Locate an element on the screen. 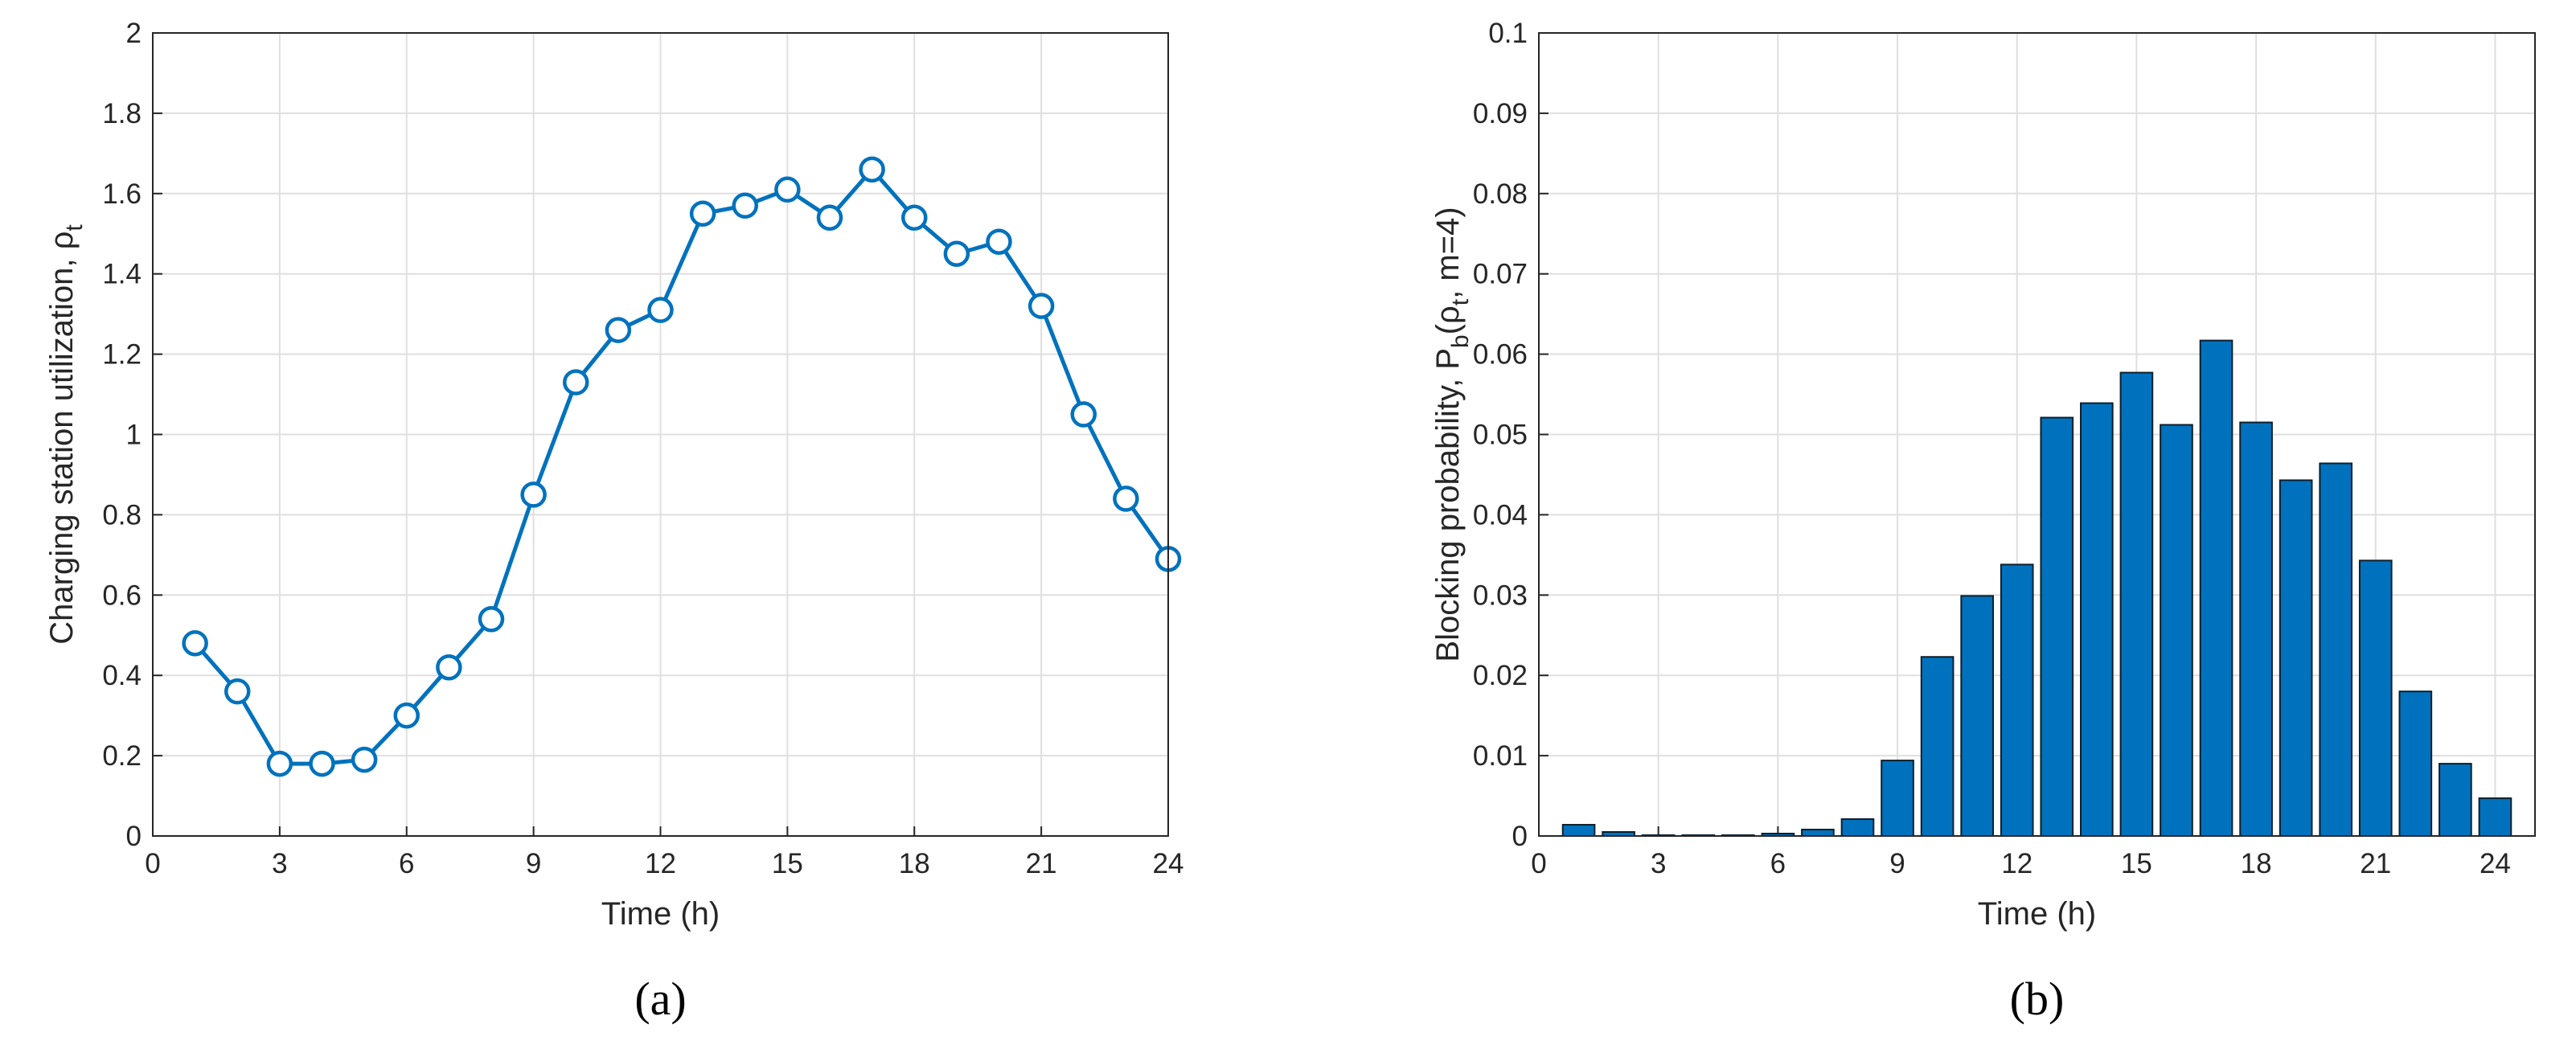 The height and width of the screenshot is (1049, 2576). y-tick-label: 1.8 is located at coordinates (122, 113).